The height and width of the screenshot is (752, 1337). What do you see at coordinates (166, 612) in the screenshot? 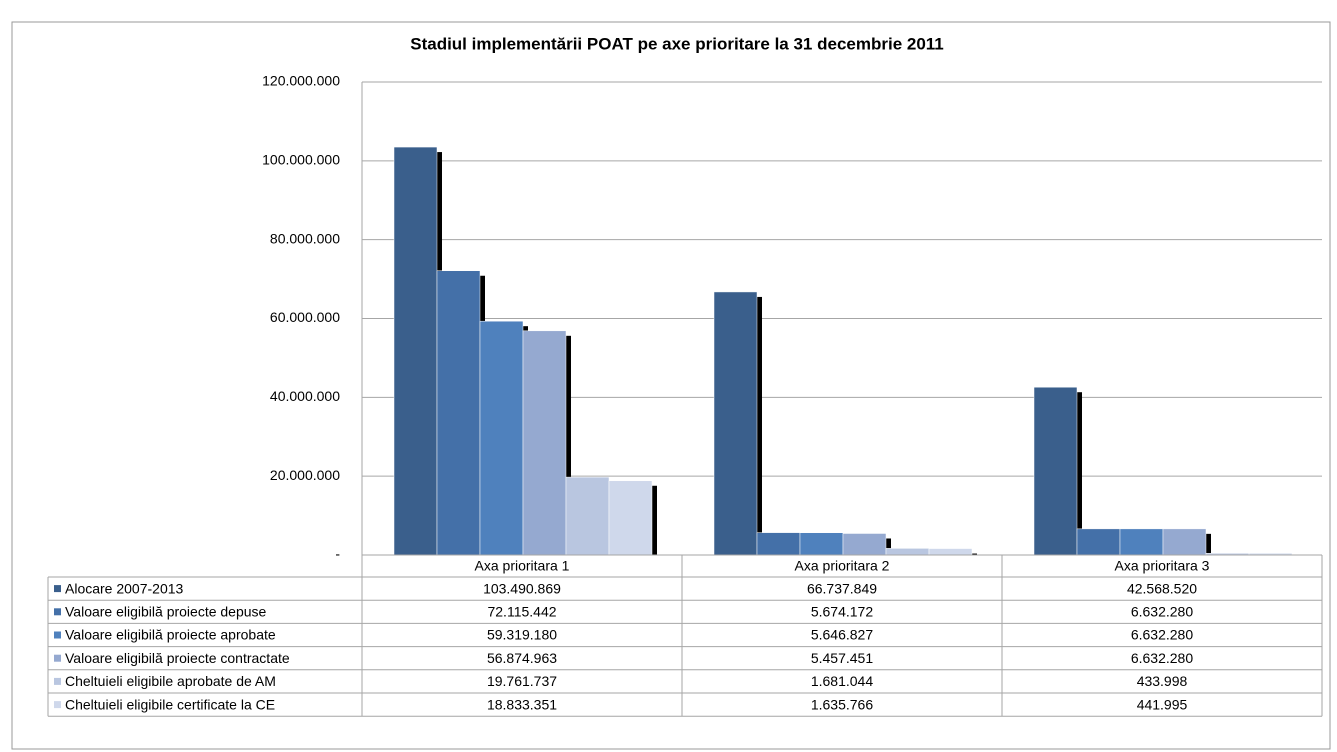
I see `legend-label: Valoare eligibilă proiecte depuse` at bounding box center [166, 612].